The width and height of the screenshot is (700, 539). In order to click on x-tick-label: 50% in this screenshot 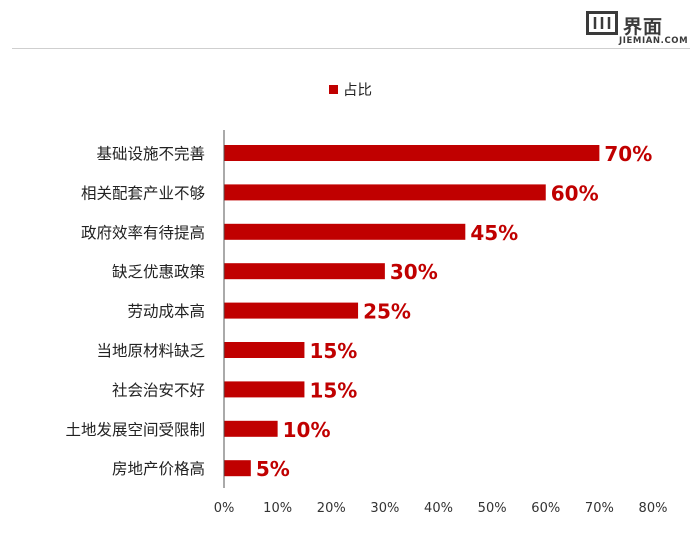, I will do `click(492, 508)`.